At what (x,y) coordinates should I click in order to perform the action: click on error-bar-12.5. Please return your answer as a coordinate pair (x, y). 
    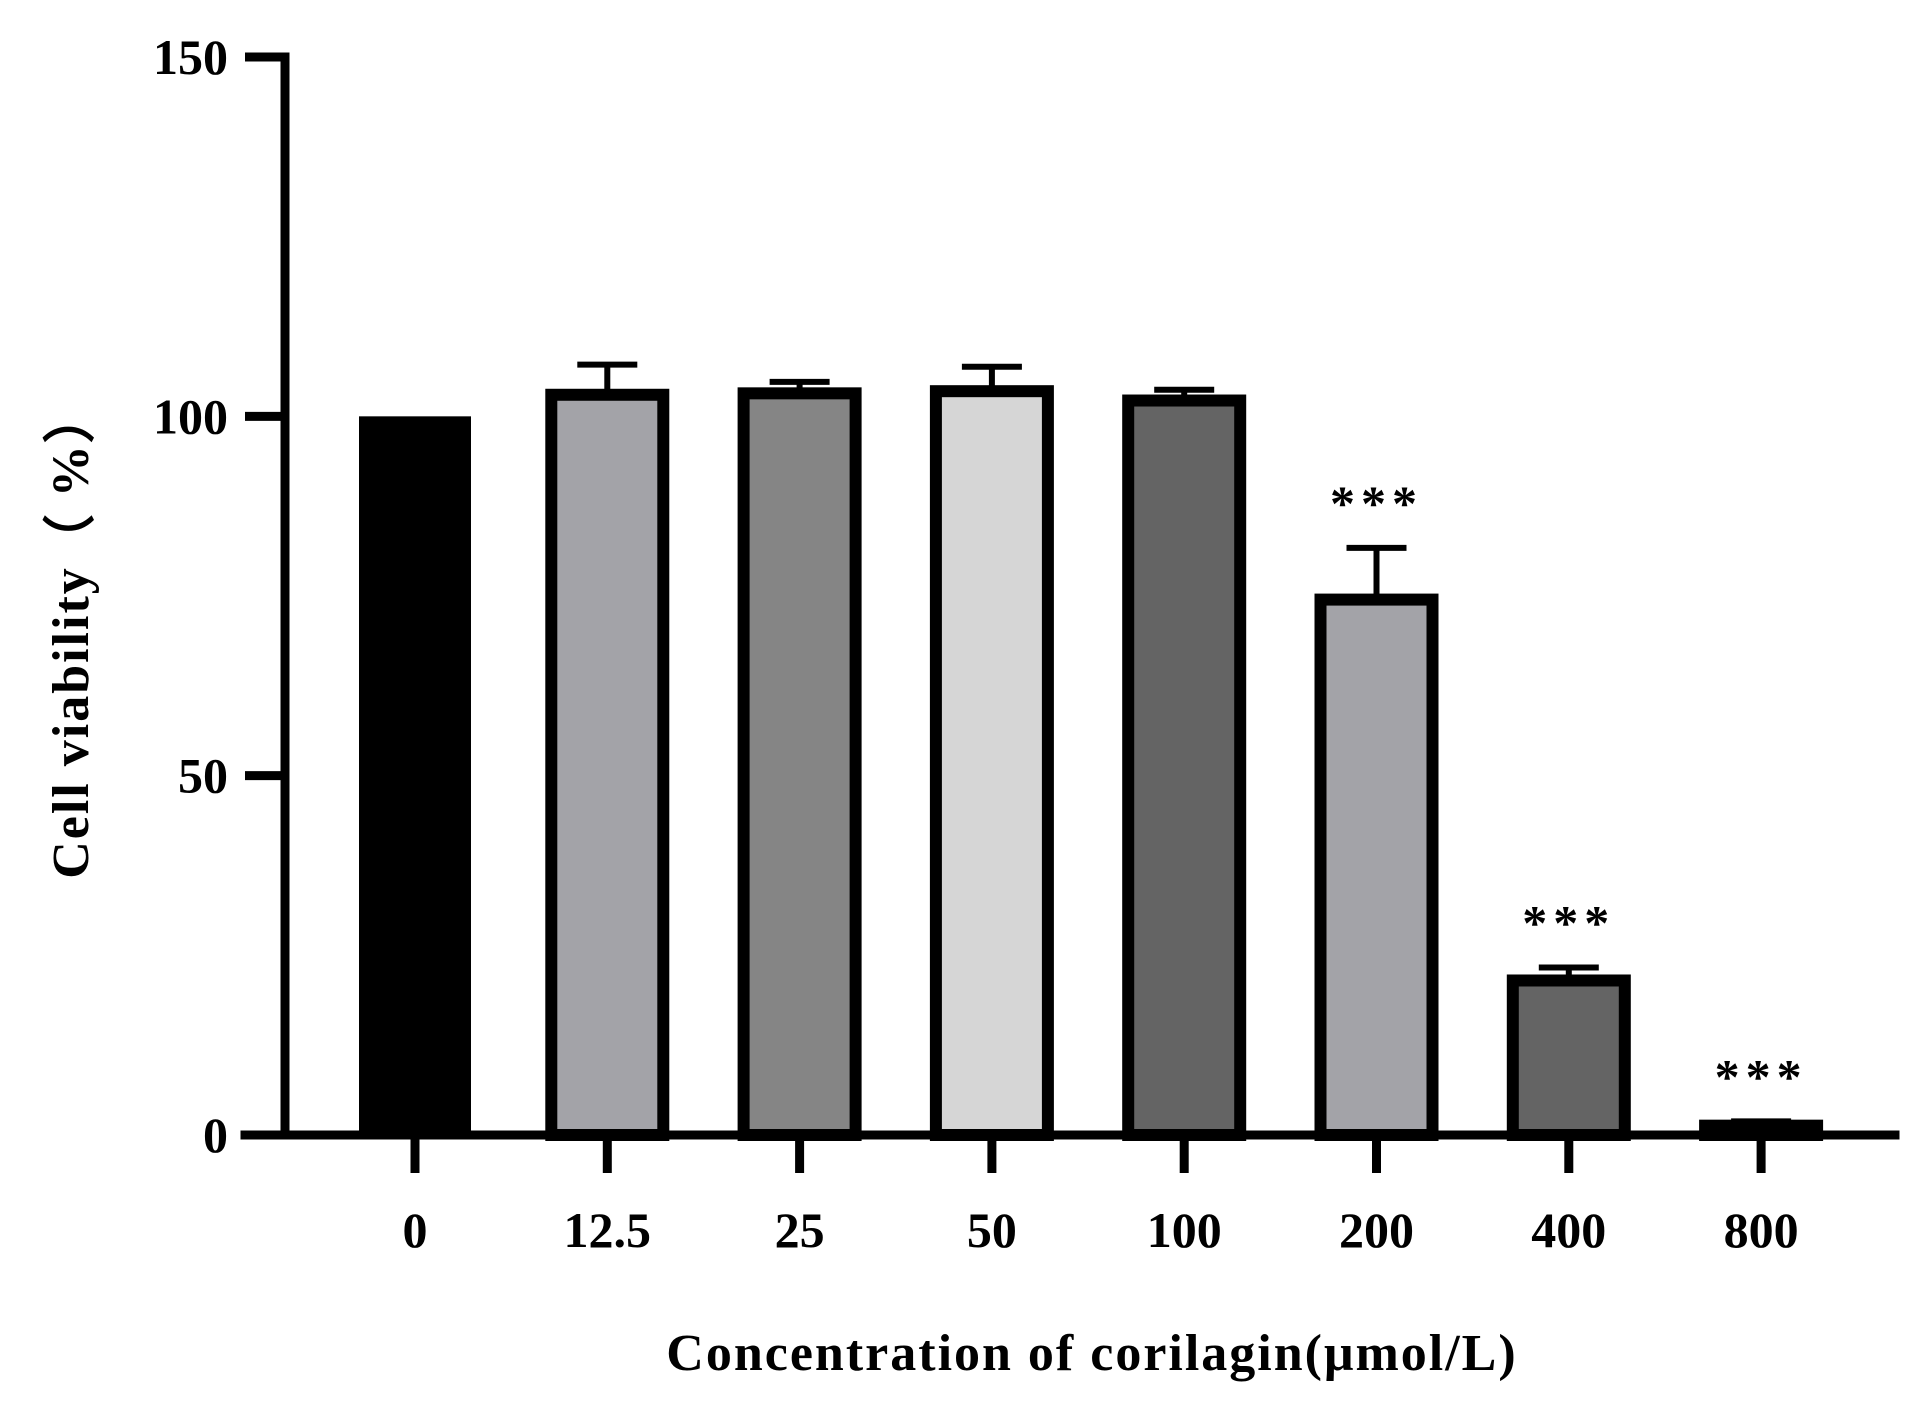
    Looking at the image, I should click on (607, 378).